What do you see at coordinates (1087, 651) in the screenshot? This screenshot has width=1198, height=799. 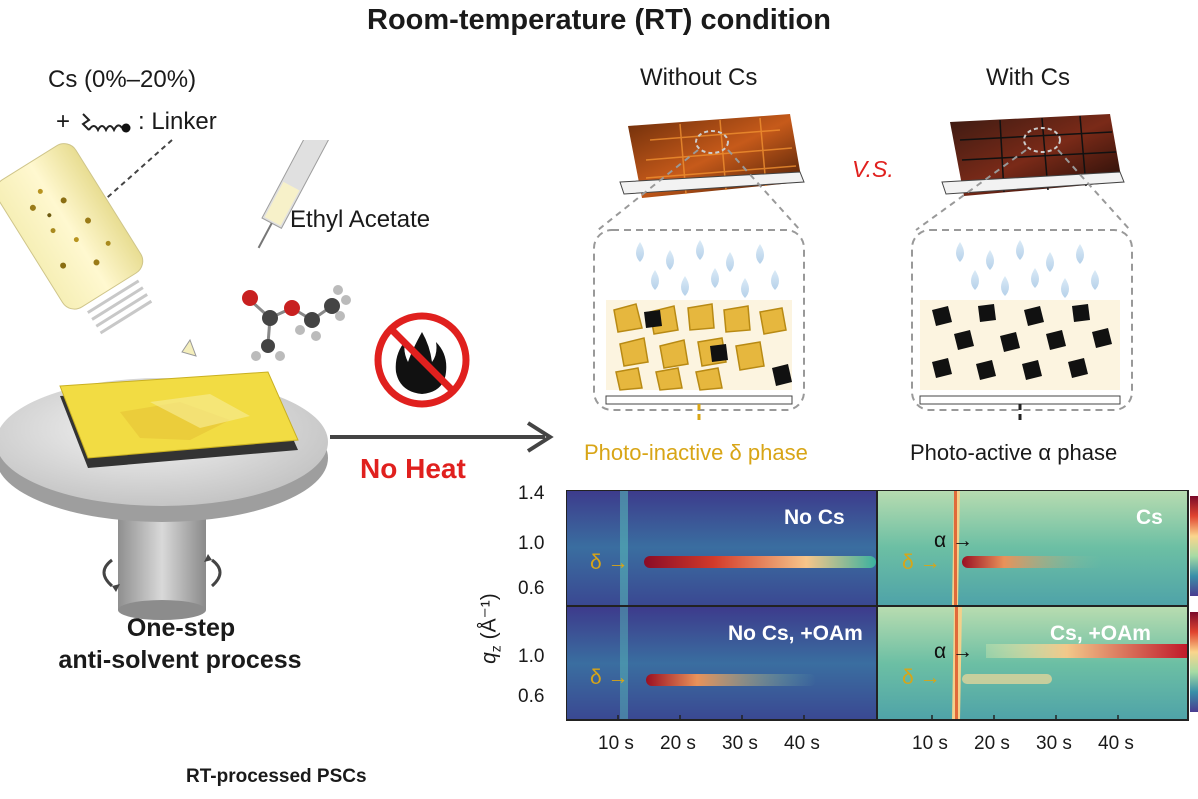 I see `alpha-streak-cs-oam` at bounding box center [1087, 651].